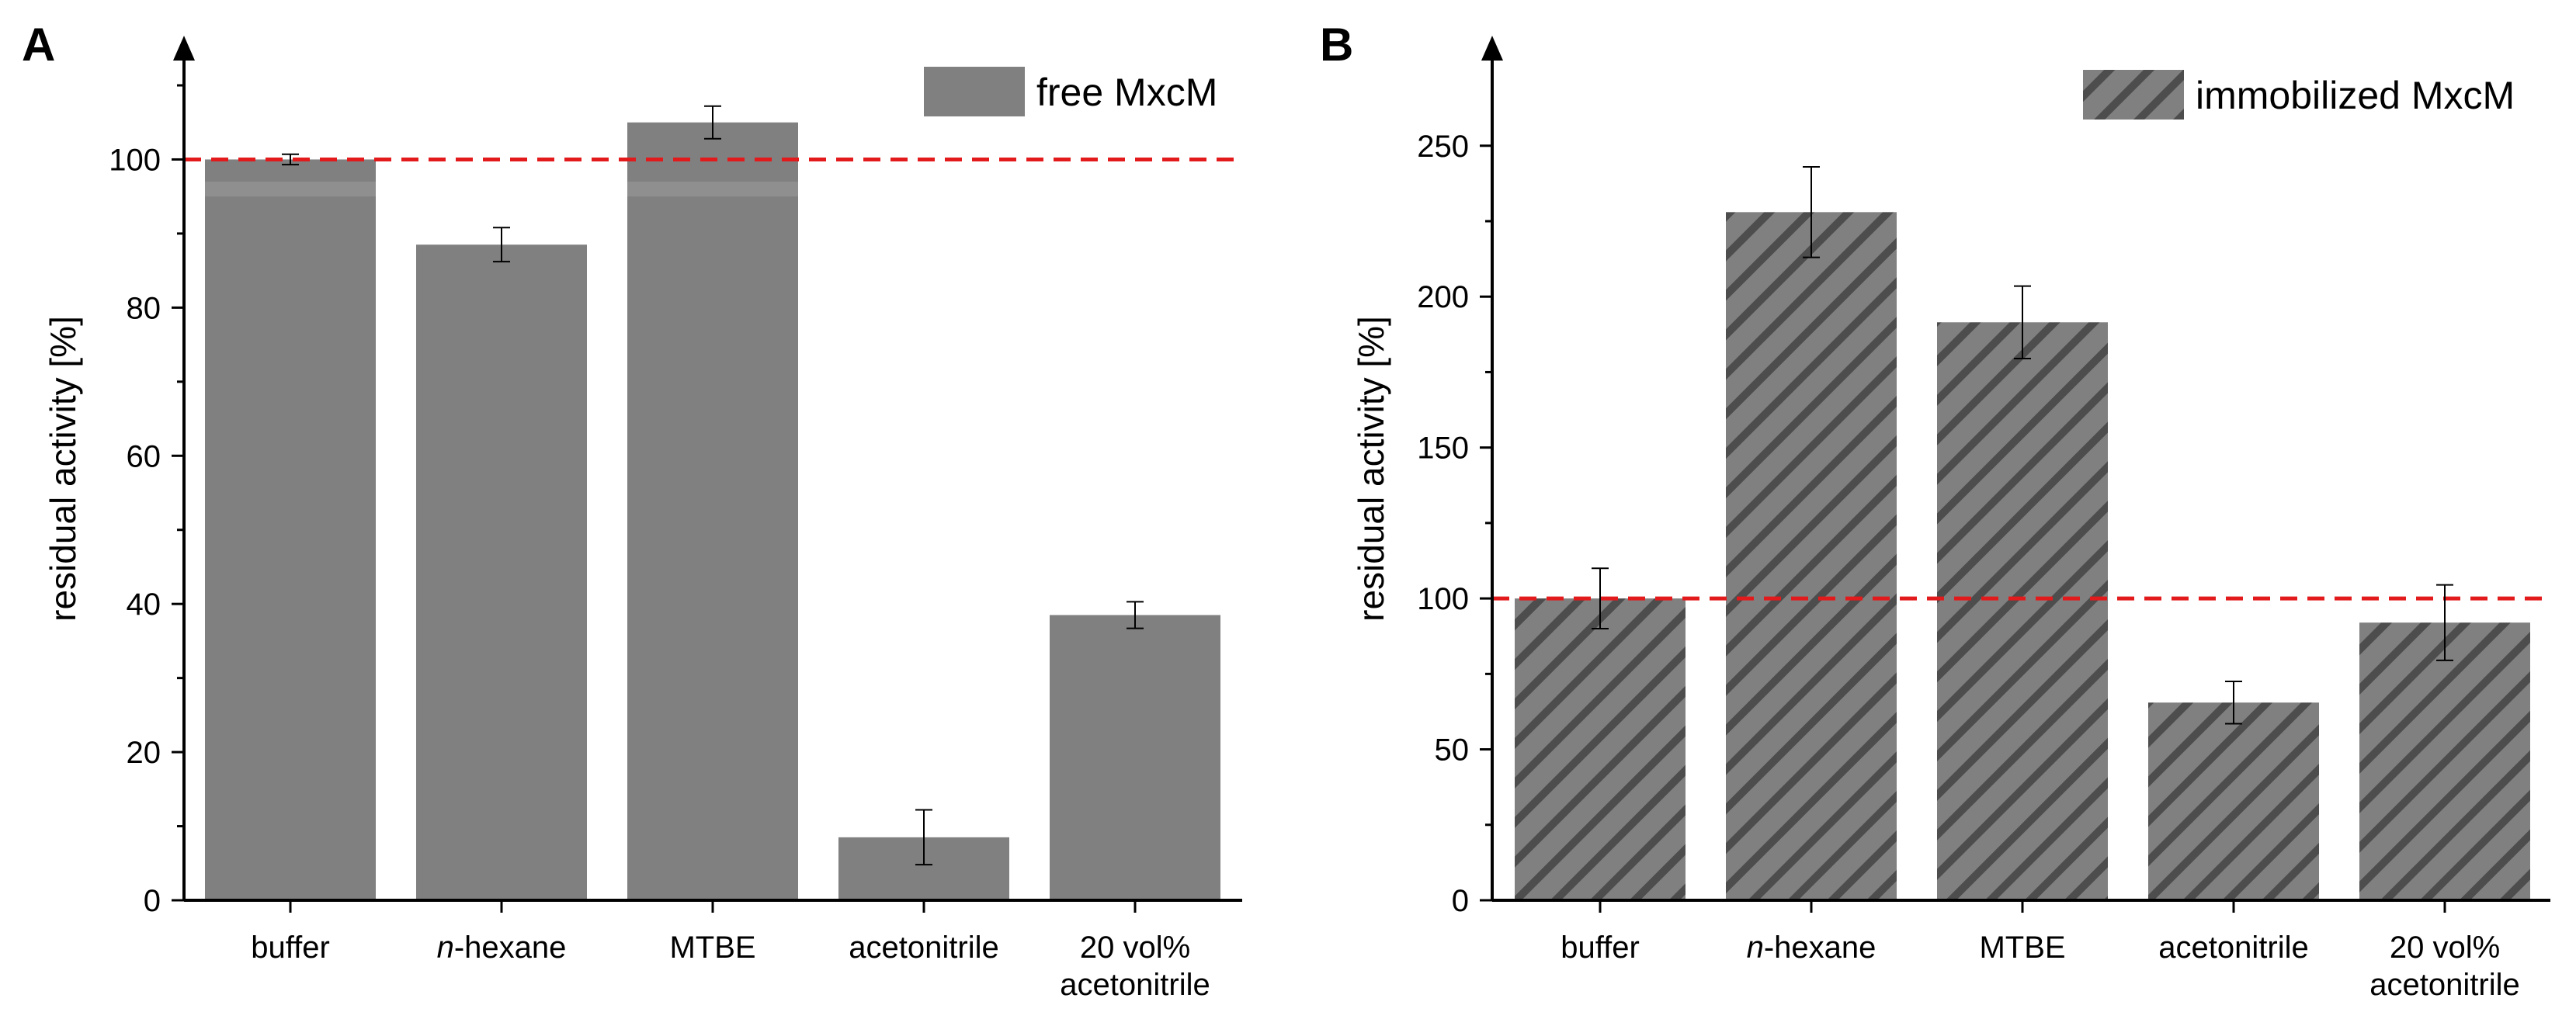  What do you see at coordinates (1126, 93) in the screenshot?
I see `legend-label: free MxcM` at bounding box center [1126, 93].